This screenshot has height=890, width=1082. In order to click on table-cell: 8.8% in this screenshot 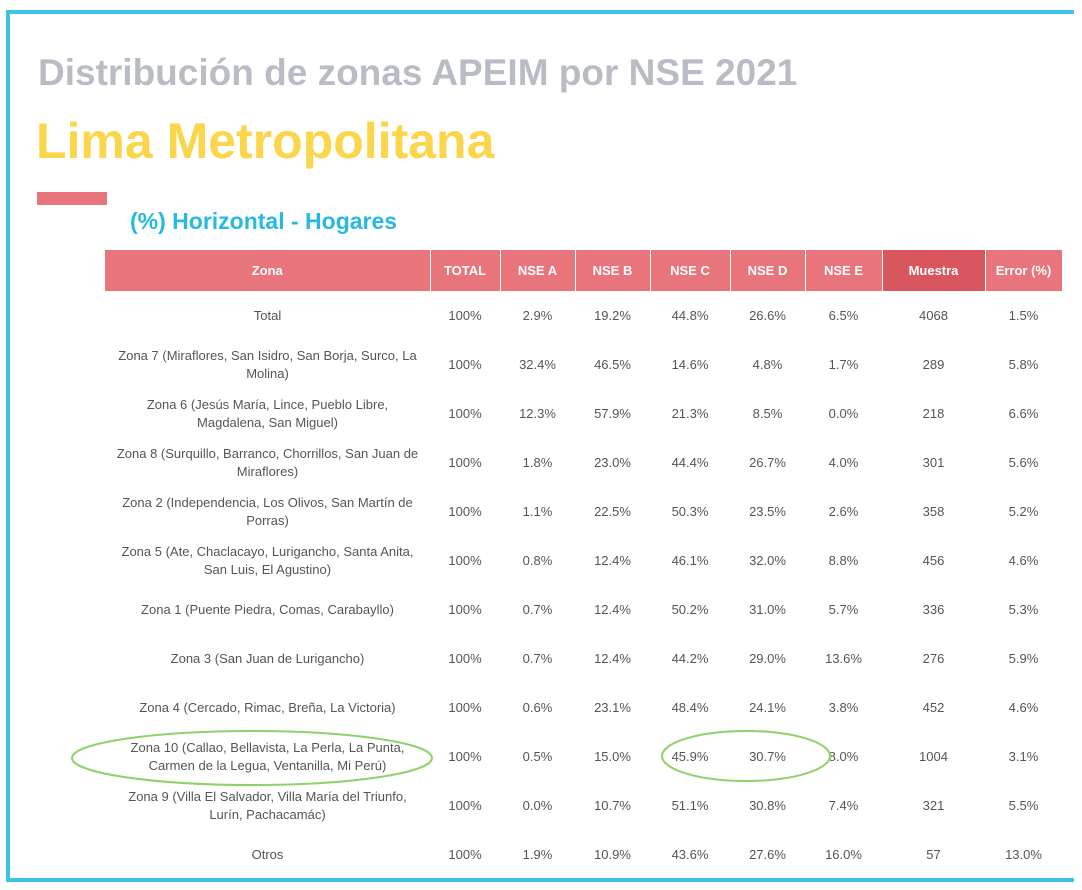, I will do `click(843, 560)`.